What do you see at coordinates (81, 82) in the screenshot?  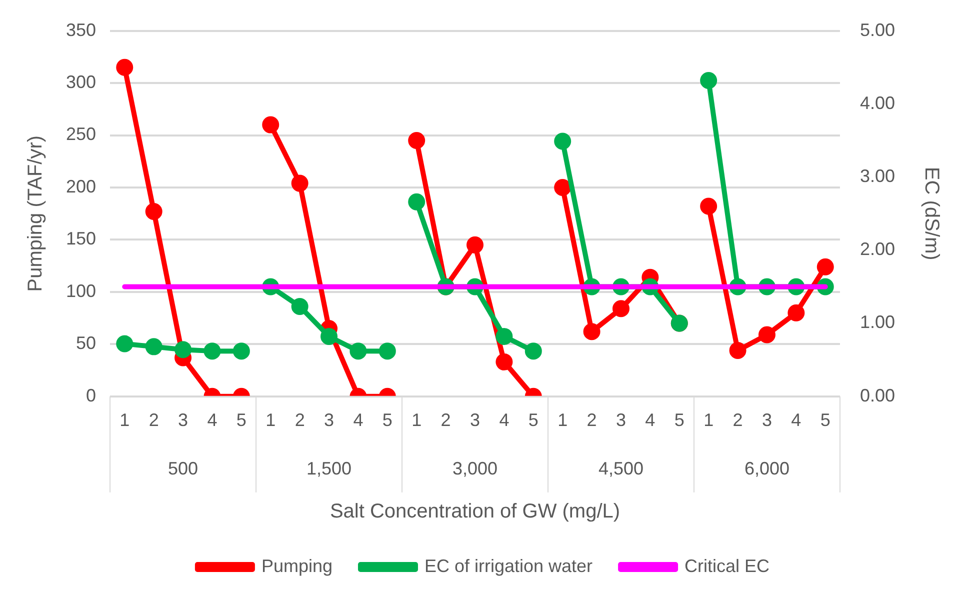 I see `y-tick-label: 300` at bounding box center [81, 82].